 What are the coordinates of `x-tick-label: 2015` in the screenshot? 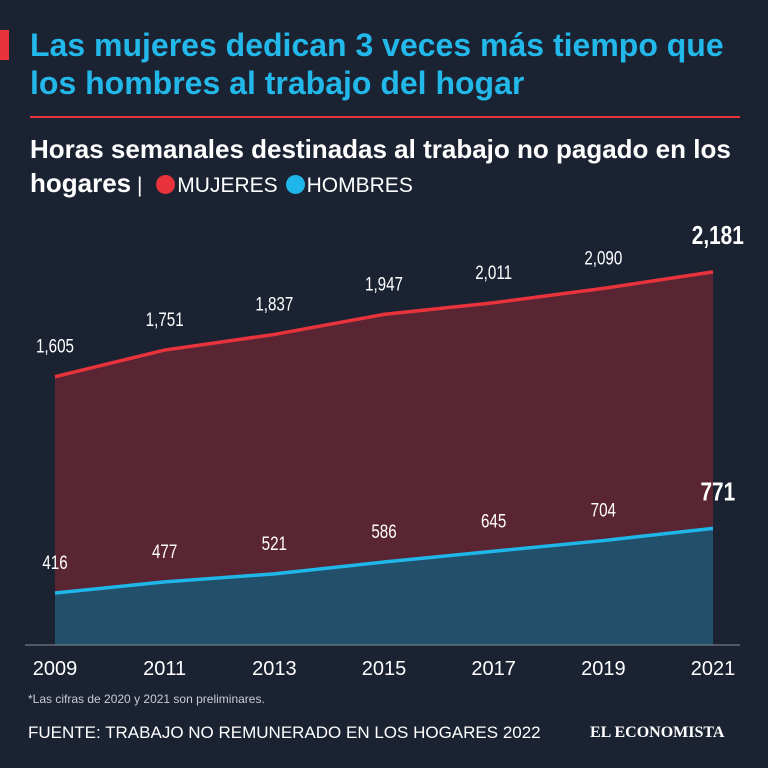 It's located at (384, 669).